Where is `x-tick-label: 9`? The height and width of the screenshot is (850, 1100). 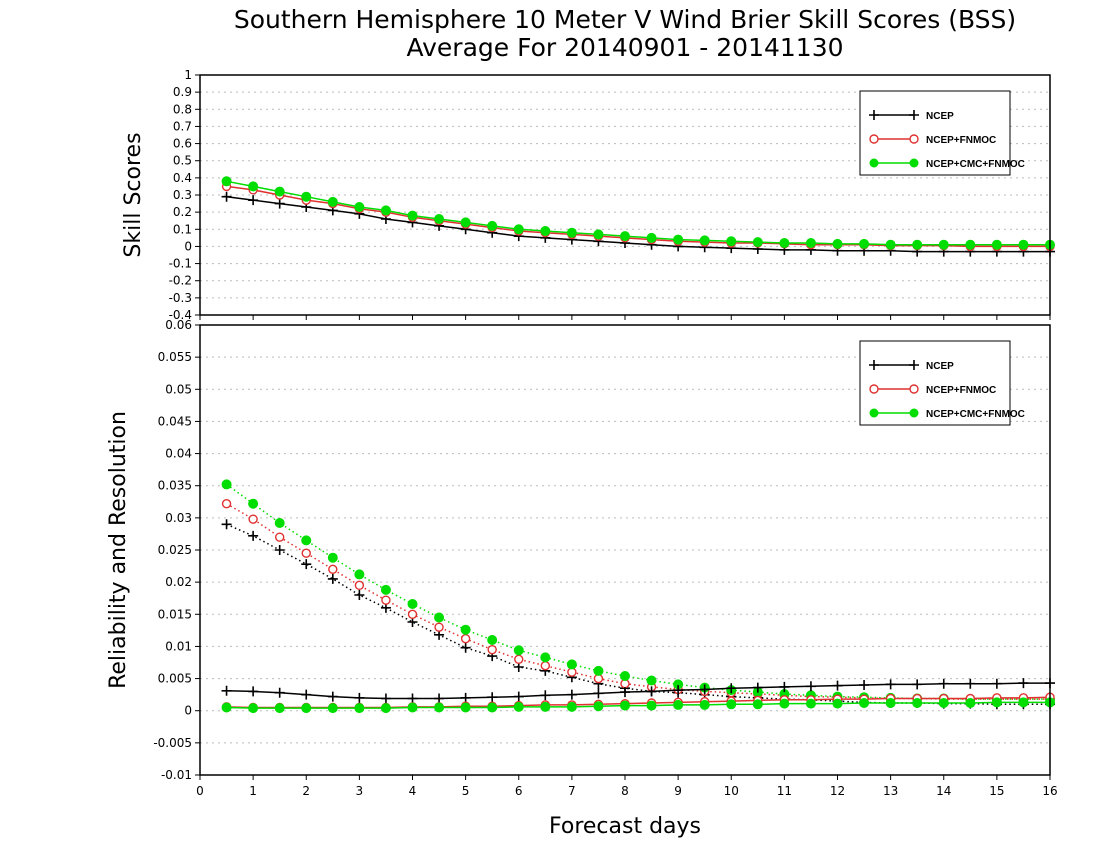
x-tick-label: 9 is located at coordinates (678, 791).